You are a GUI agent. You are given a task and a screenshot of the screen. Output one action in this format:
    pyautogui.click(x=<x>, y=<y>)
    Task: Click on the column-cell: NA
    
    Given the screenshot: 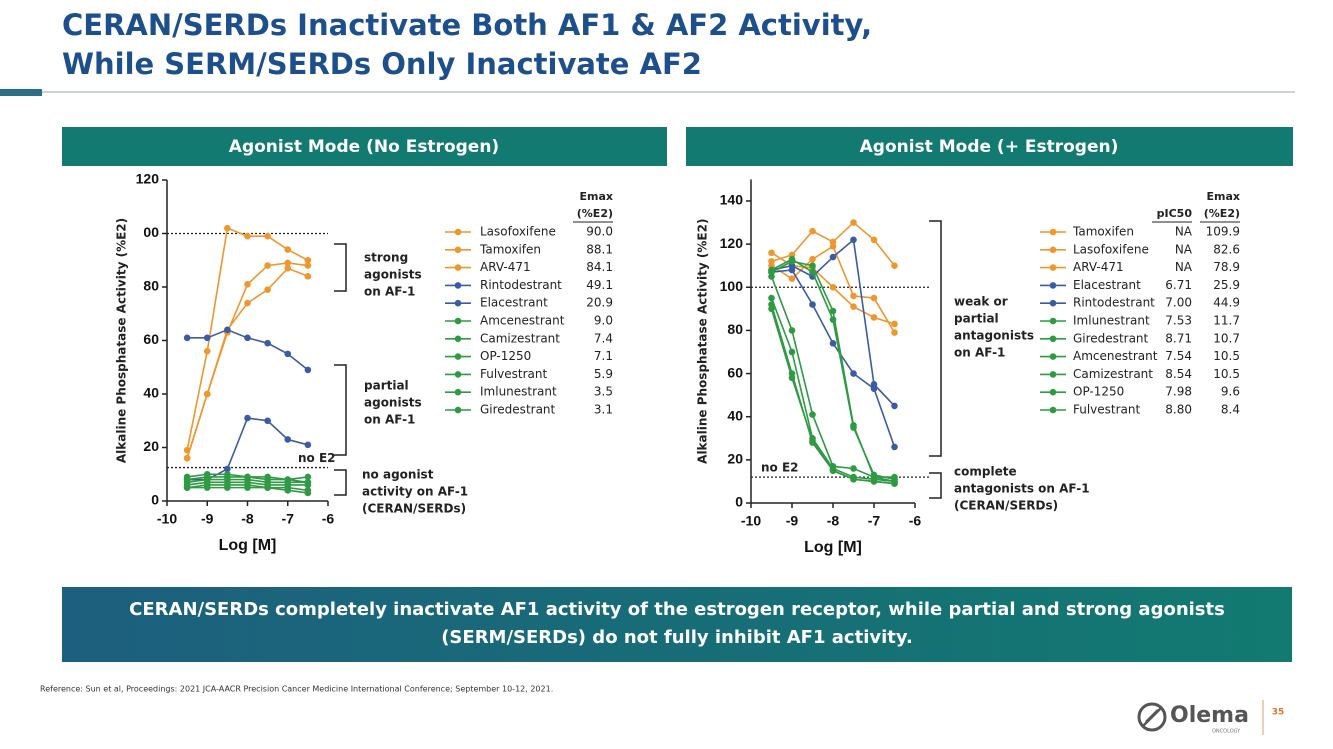 What is the action you would take?
    pyautogui.click(x=1184, y=249)
    